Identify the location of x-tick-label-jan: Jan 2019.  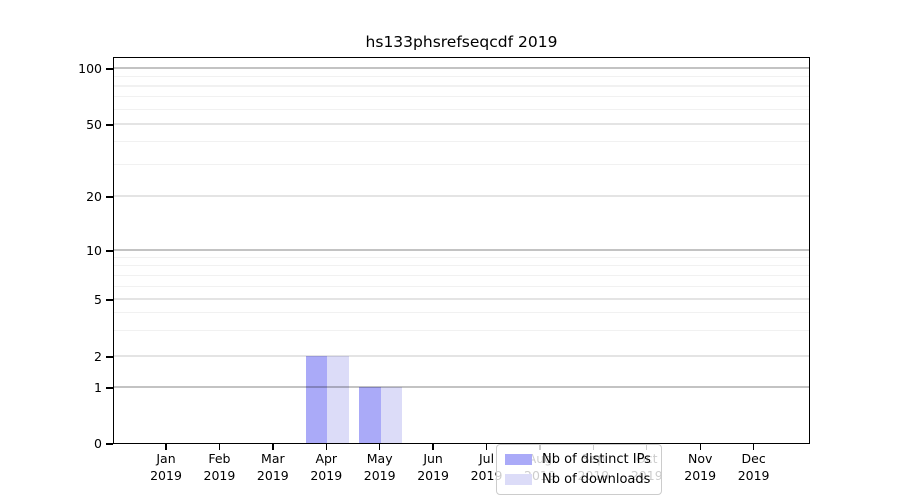
(166, 467).